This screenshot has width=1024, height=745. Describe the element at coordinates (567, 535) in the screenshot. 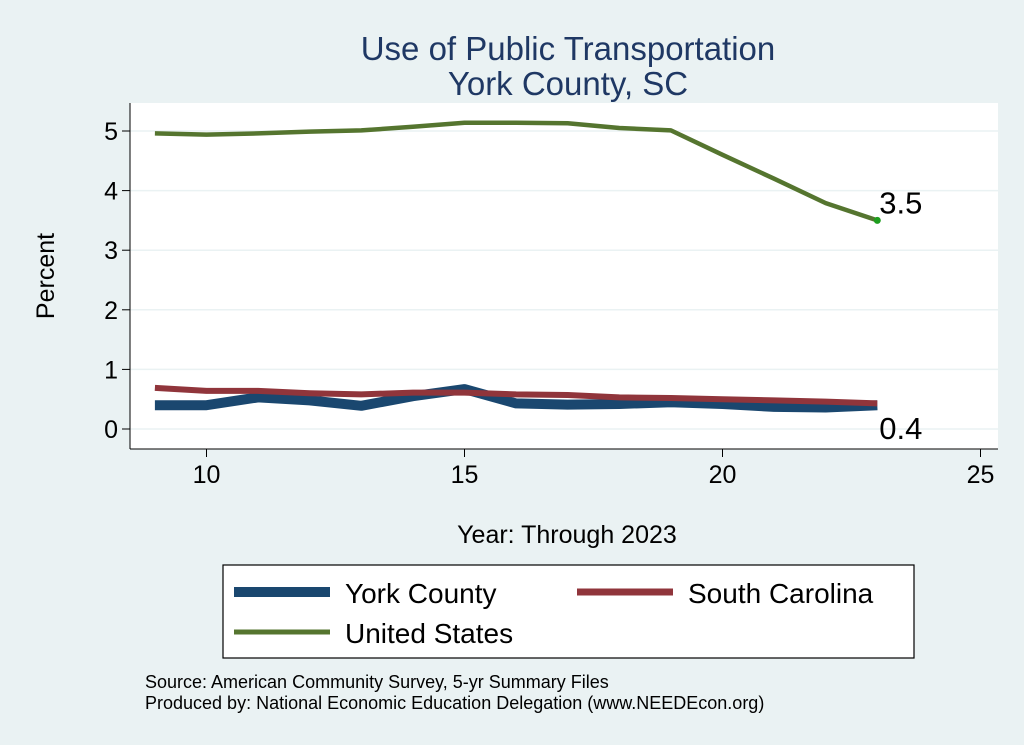

I see `x-axis-title: Year: Through 2023` at that location.